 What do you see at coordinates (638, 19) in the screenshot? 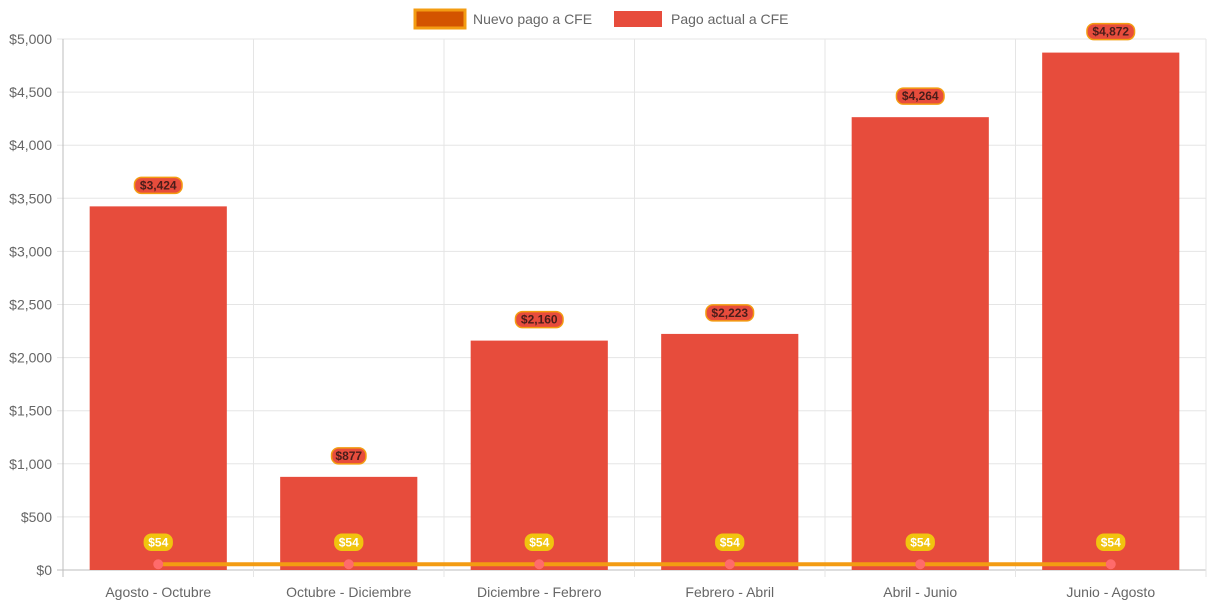
I see `legend-swatch-pago-actual` at bounding box center [638, 19].